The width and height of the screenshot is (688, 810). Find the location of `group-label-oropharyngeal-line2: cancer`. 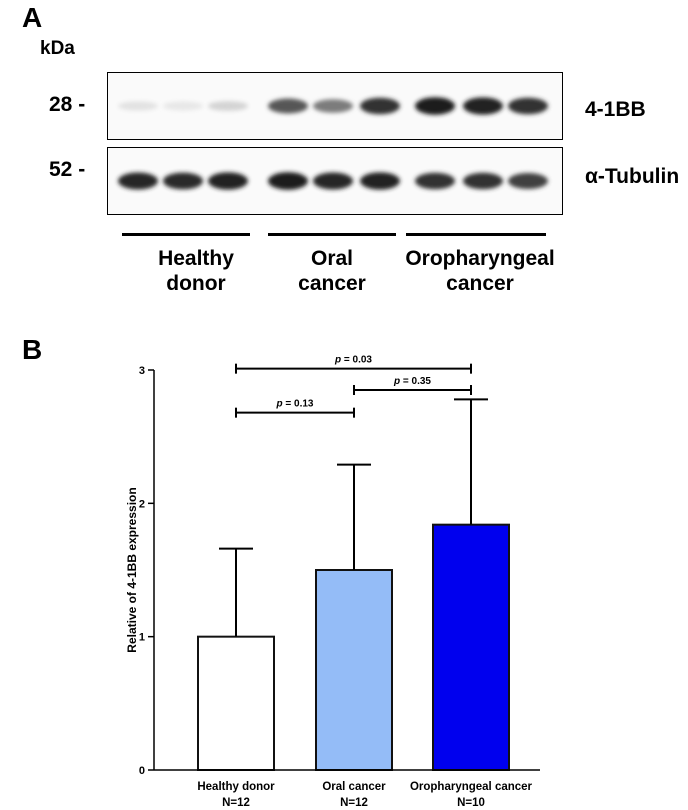

group-label-oropharyngeal-line2: cancer is located at coordinates (480, 283).